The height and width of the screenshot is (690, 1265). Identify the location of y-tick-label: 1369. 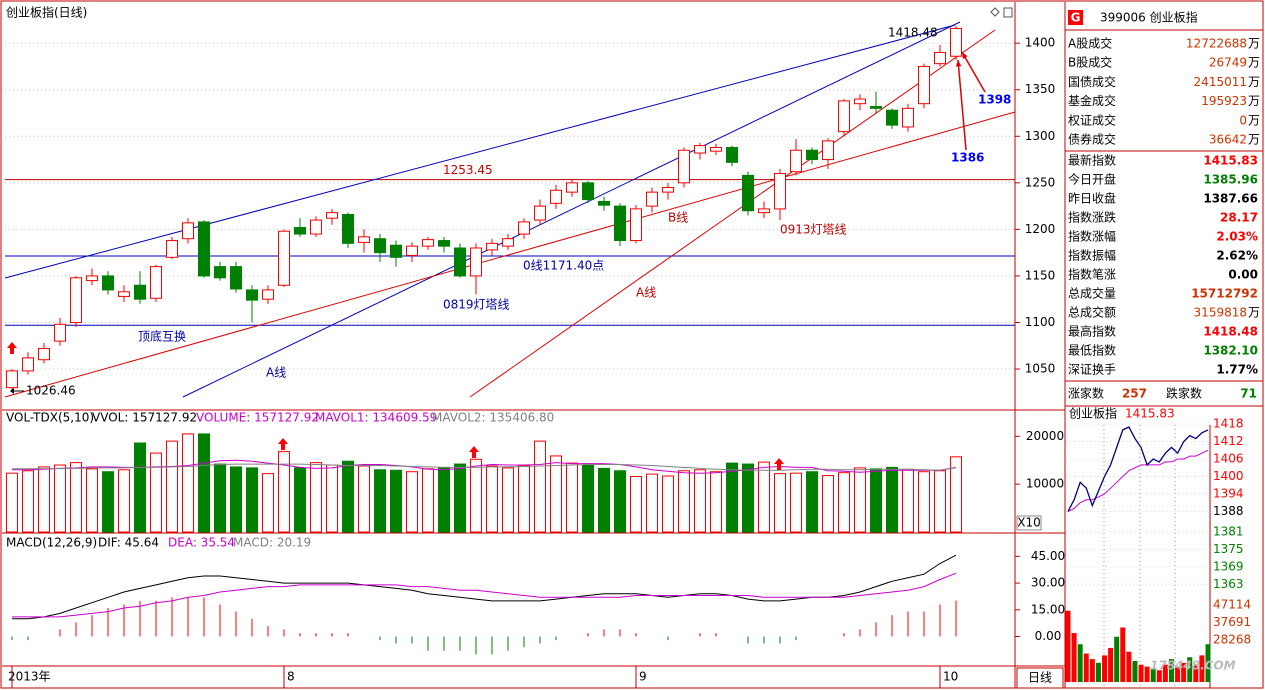
(1228, 566).